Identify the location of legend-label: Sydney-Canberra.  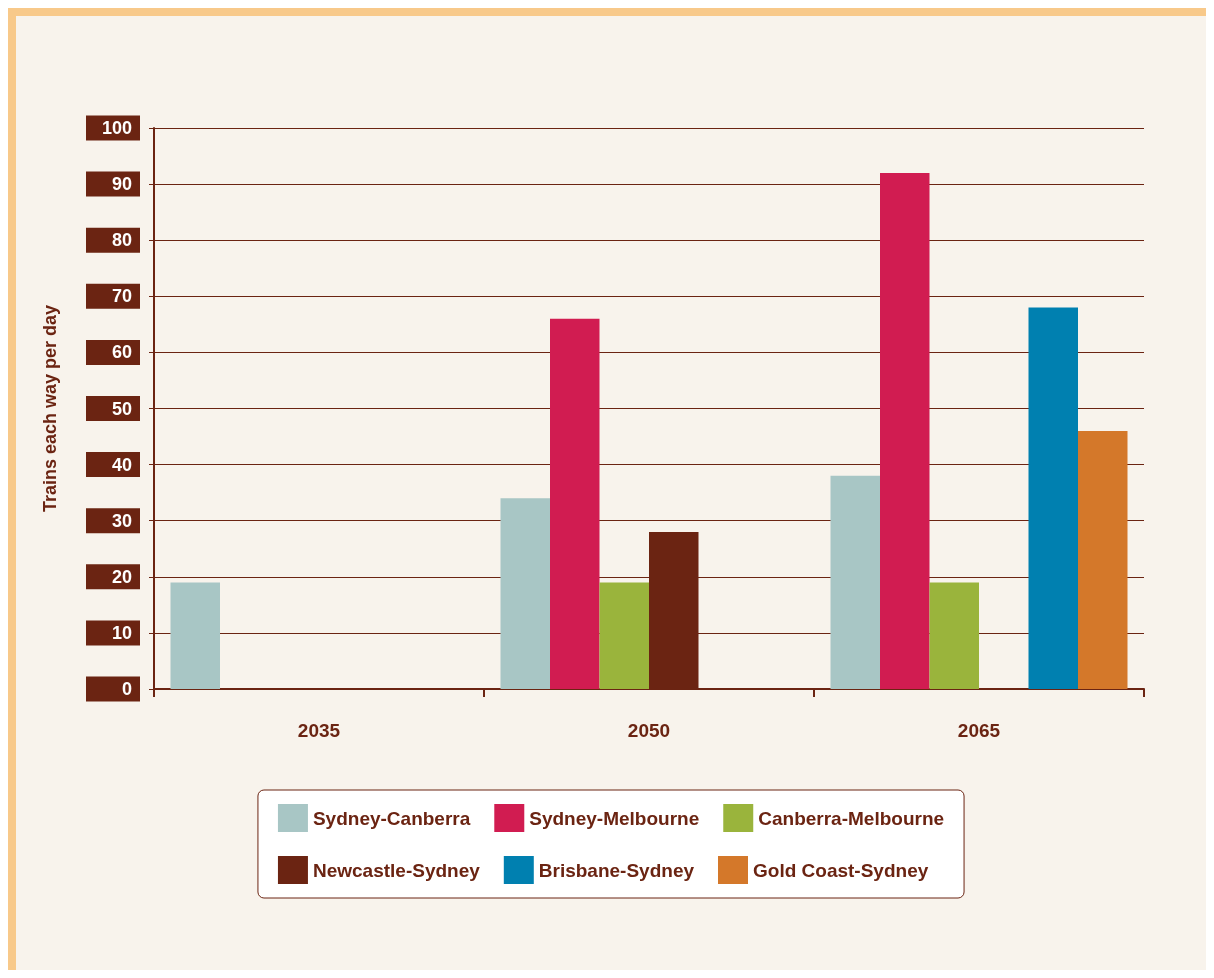
(391, 818).